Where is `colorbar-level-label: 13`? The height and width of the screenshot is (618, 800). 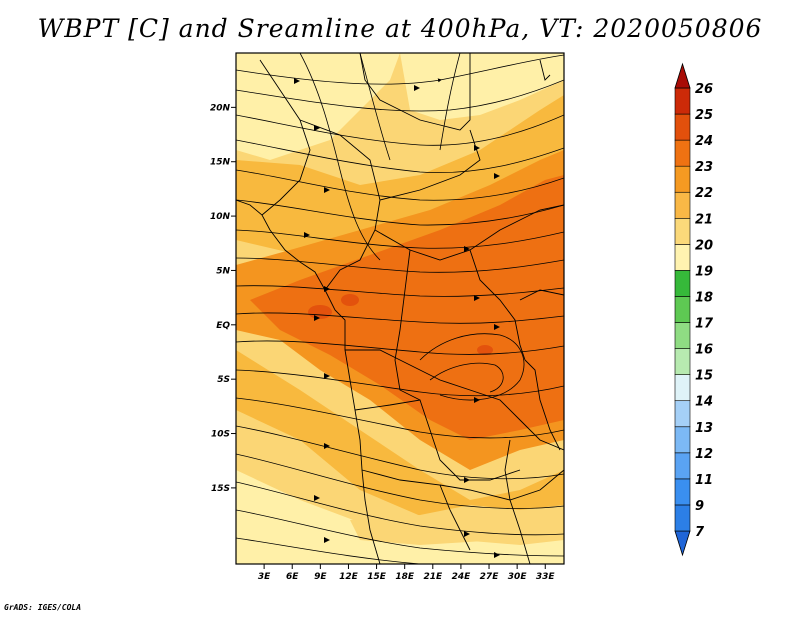
colorbar-level-label: 13 is located at coordinates (704, 428).